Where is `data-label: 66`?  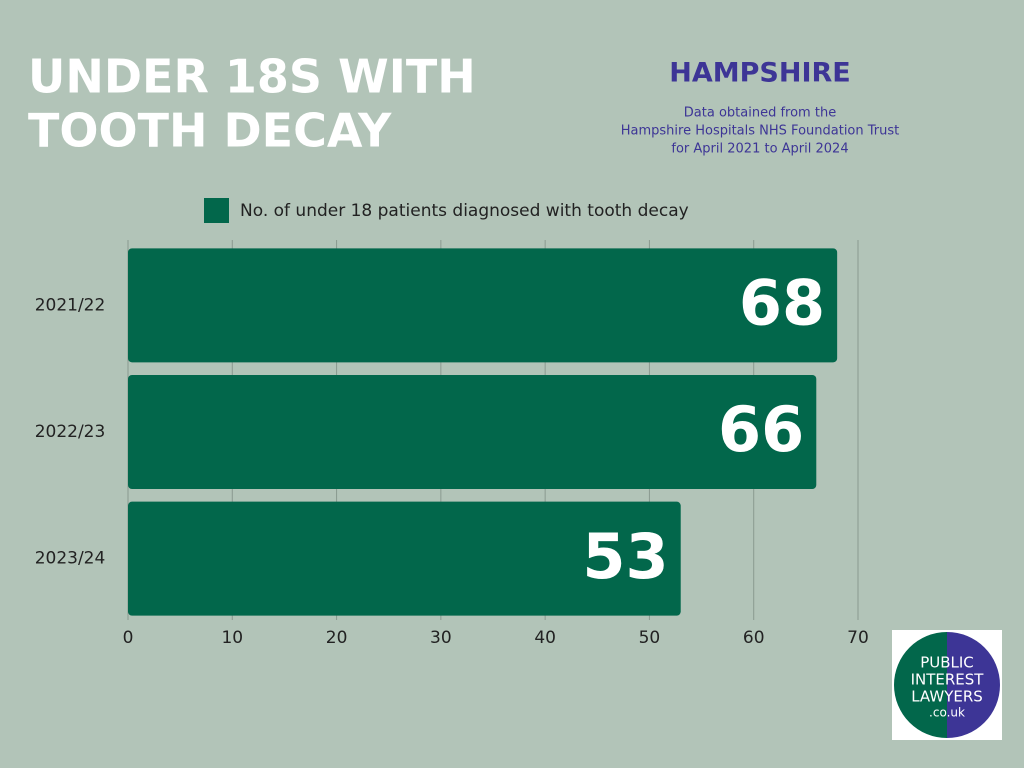 data-label: 66 is located at coordinates (761, 429).